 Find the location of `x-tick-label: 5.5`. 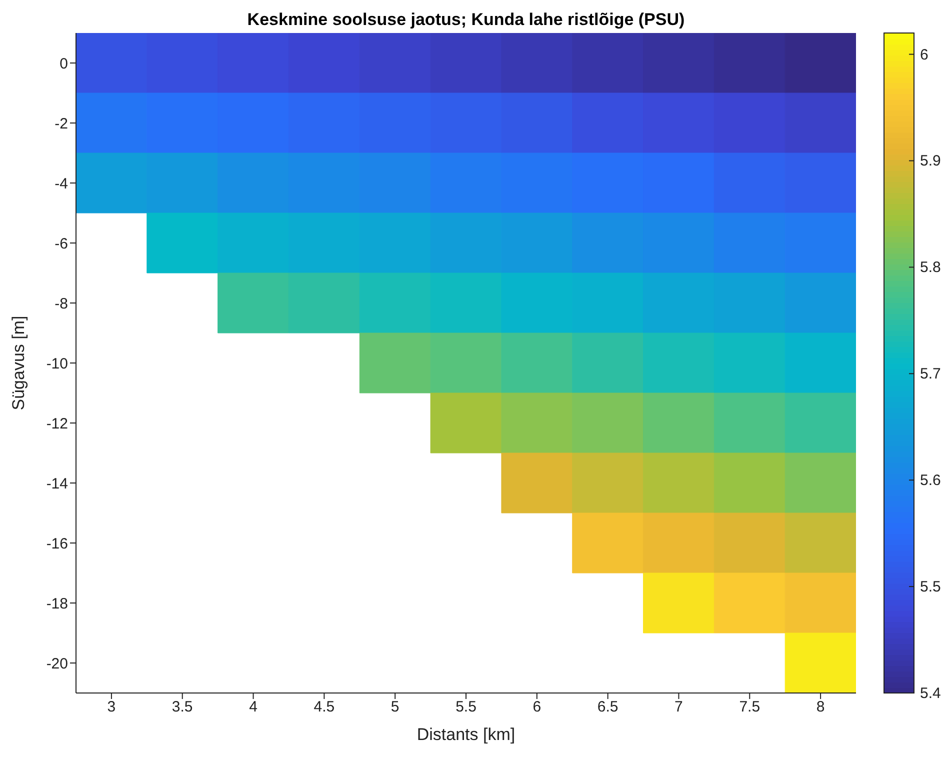

x-tick-label: 5.5 is located at coordinates (466, 707).